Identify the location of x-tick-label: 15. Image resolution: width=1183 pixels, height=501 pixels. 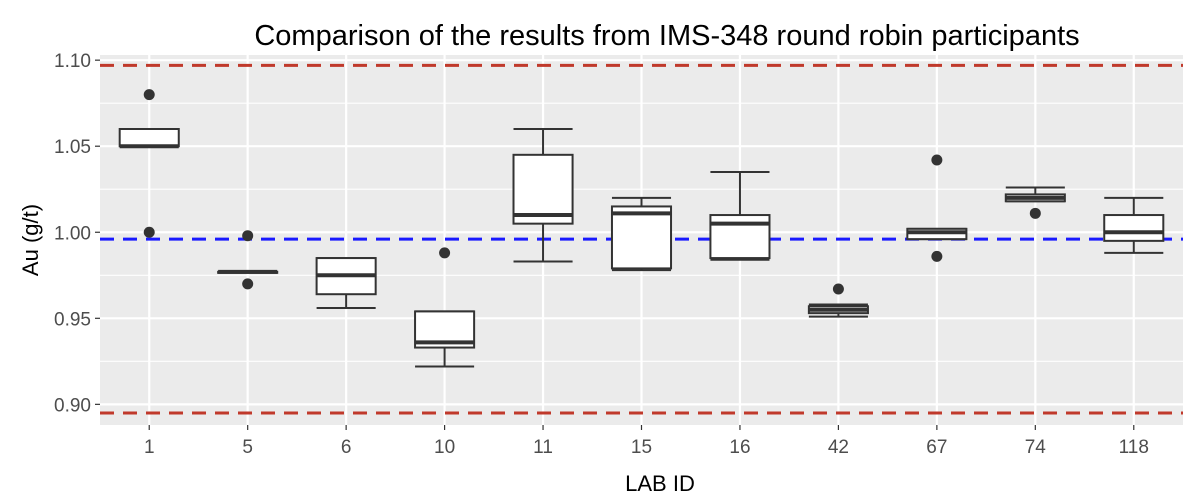
(641, 447).